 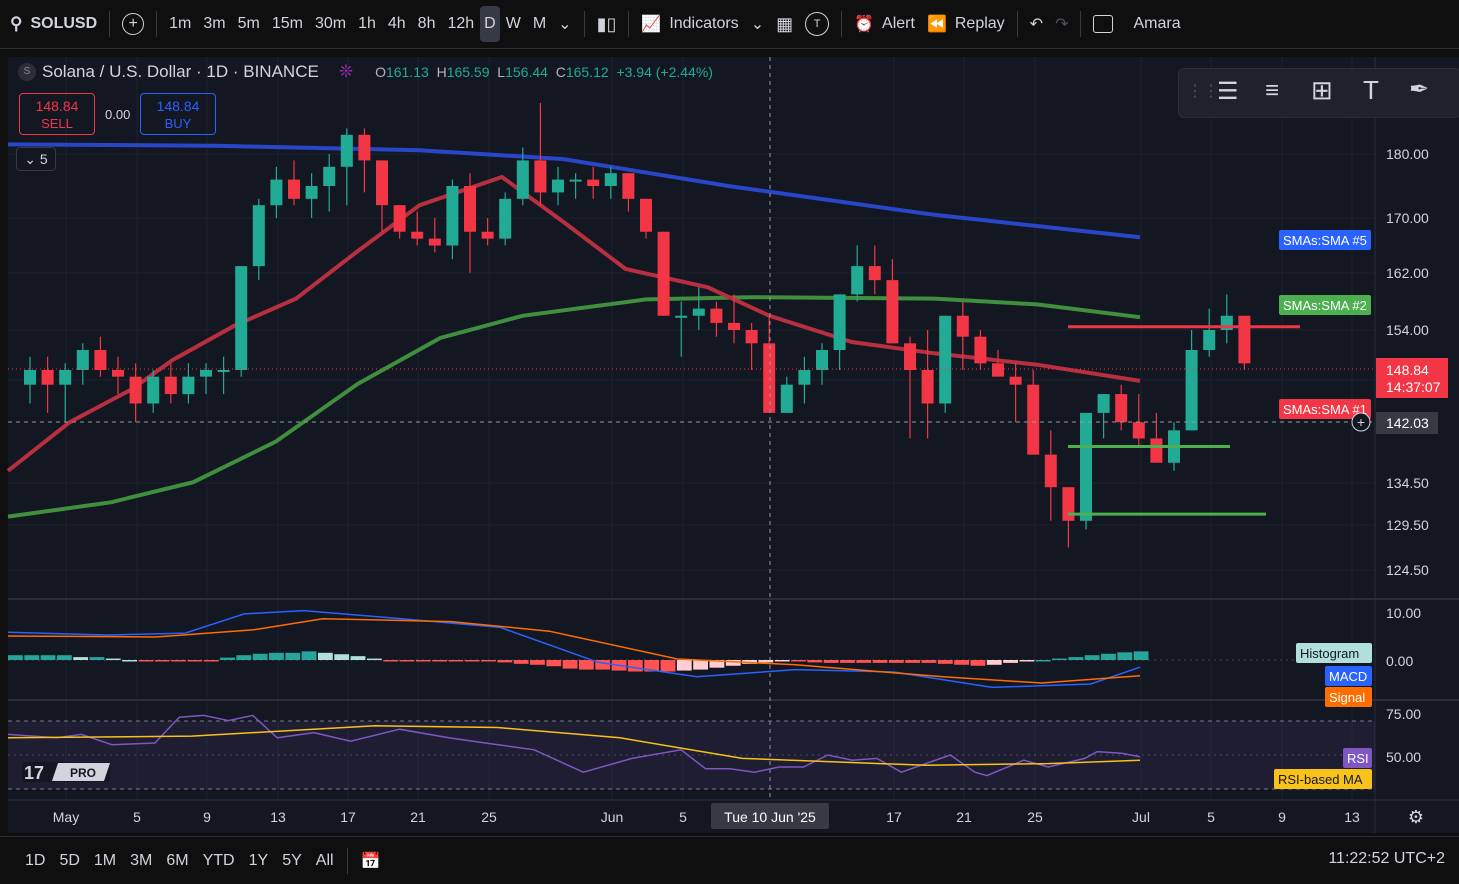 What do you see at coordinates (884, 24) in the screenshot?
I see `alert-button: ⏰ Alert` at bounding box center [884, 24].